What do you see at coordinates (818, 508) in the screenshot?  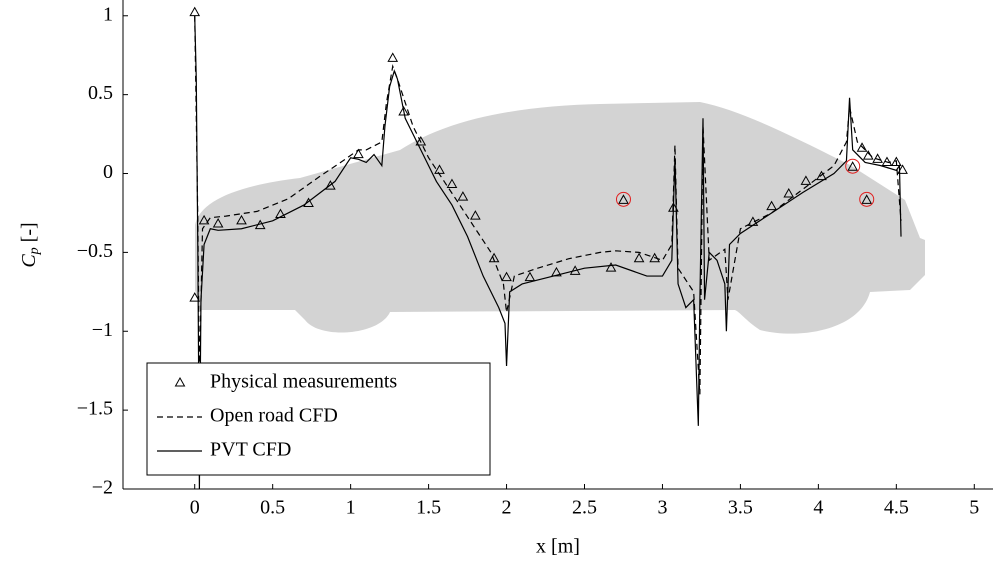 I see `x-tick-label: 4` at bounding box center [818, 508].